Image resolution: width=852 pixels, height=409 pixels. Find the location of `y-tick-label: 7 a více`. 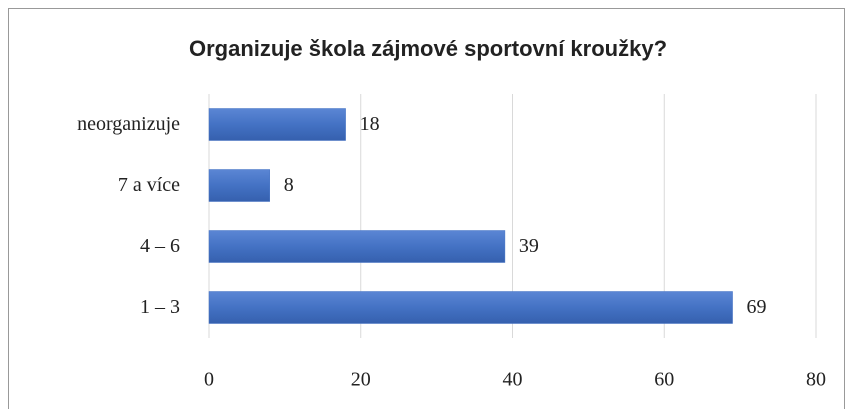

y-tick-label: 7 a více is located at coordinates (149, 185).